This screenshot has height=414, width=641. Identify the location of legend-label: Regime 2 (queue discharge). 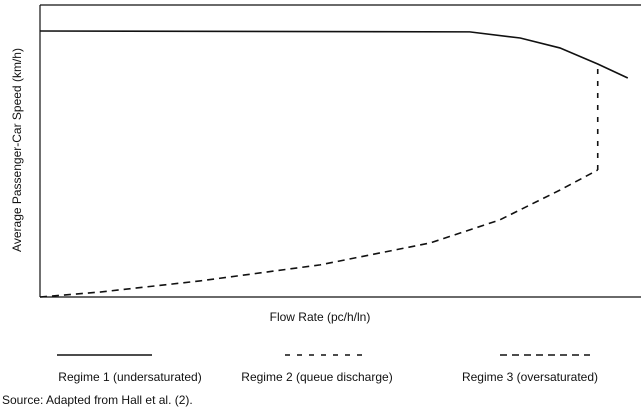
(316, 377).